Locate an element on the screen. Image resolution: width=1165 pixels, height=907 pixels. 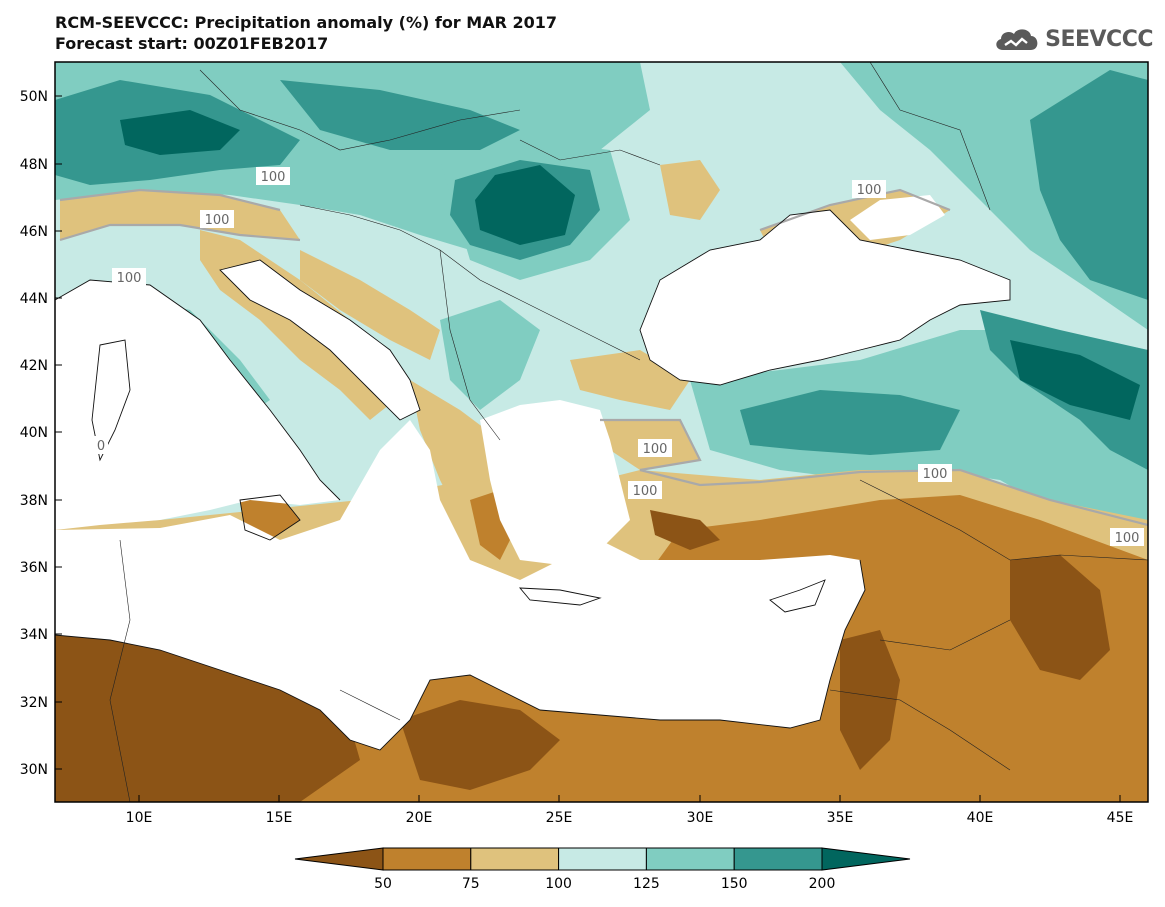
colorbar-tick-label: 200 is located at coordinates (822, 884).